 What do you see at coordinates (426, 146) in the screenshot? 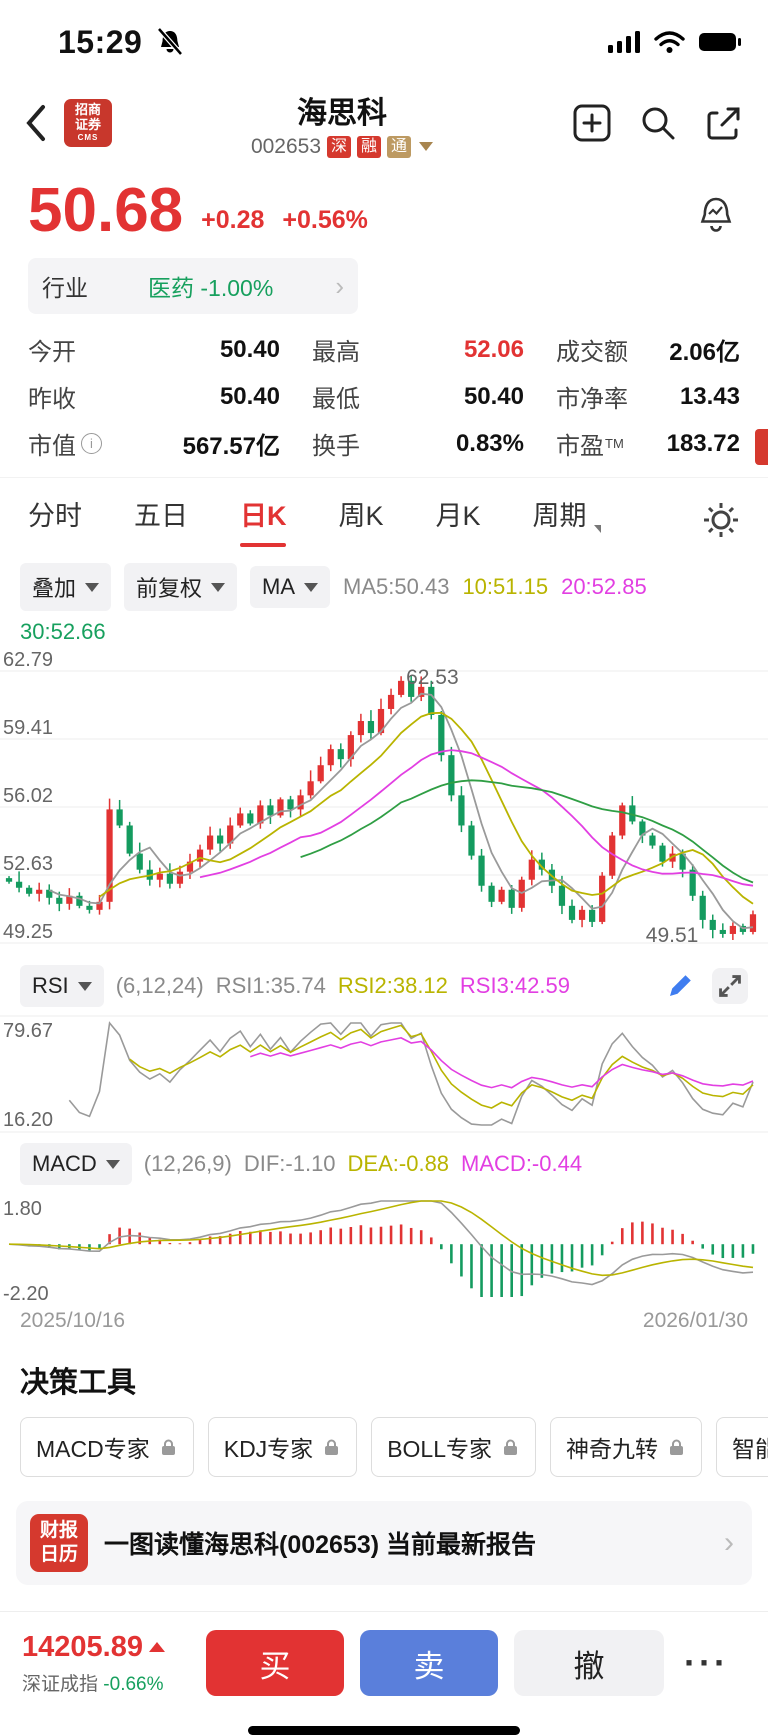
I see `chevron-down-icon` at bounding box center [426, 146].